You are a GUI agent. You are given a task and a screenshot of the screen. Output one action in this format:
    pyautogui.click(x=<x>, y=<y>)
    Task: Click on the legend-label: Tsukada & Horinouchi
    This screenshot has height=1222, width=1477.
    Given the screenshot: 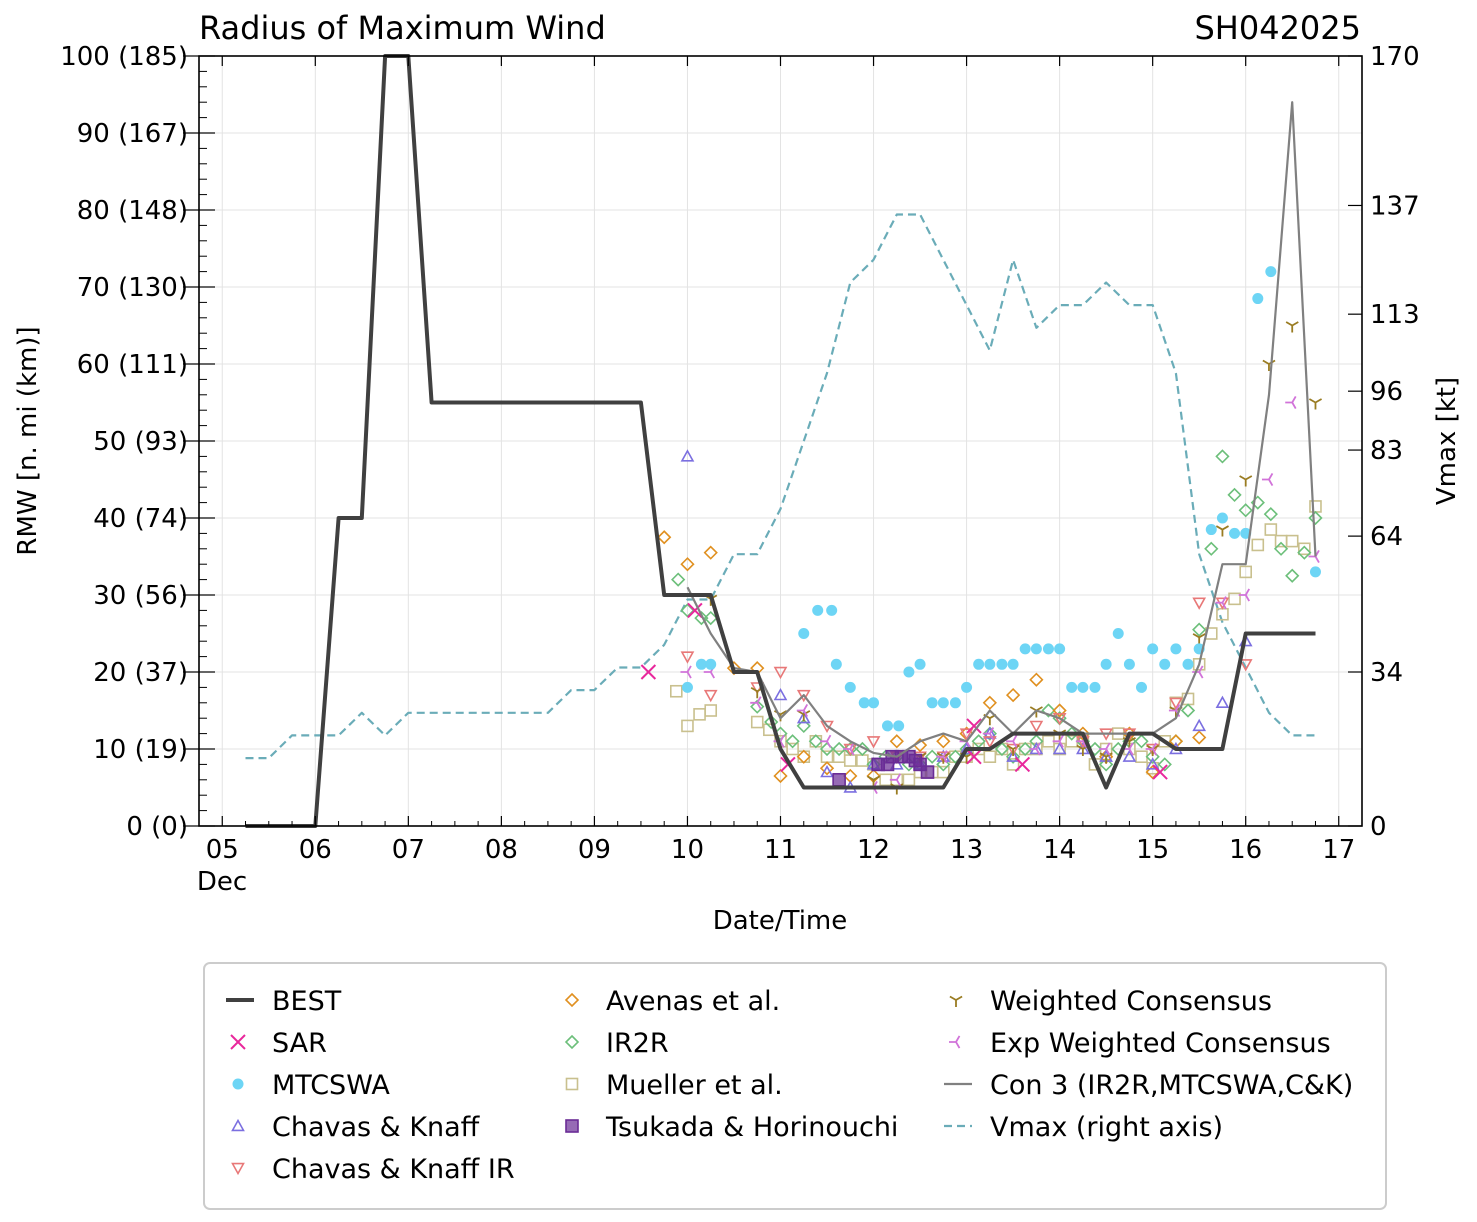 What is the action you would take?
    pyautogui.click(x=751, y=1127)
    